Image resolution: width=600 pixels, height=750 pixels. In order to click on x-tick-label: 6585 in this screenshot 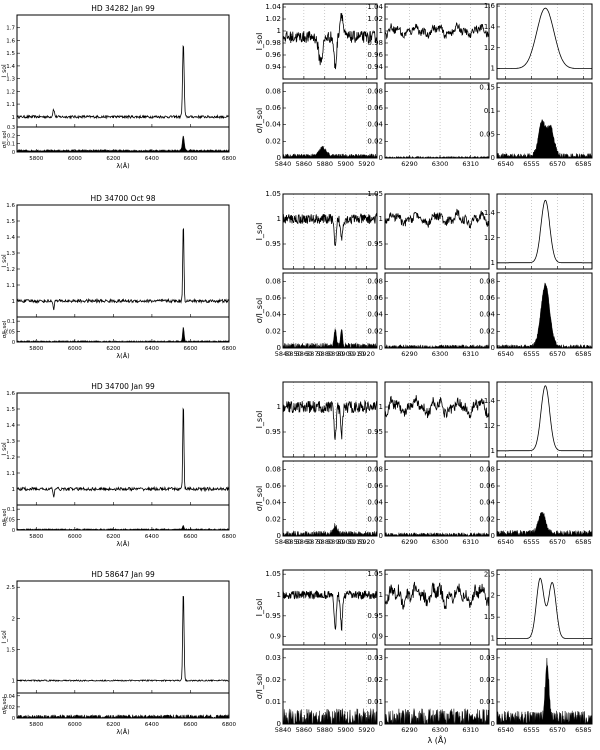, I will do `click(583, 730)`.